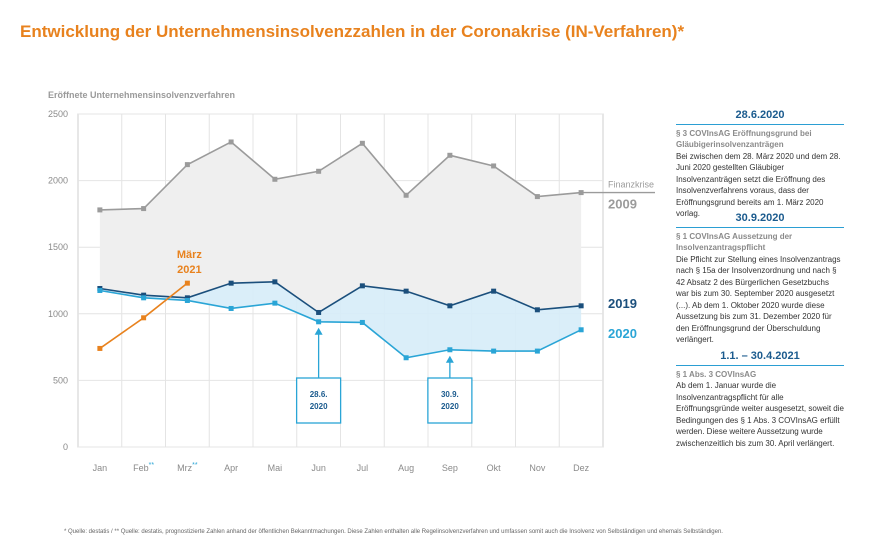 This screenshot has width=880, height=540. Describe the element at coordinates (319, 394) in the screenshot. I see `annotation-date: 28.6.` at that location.